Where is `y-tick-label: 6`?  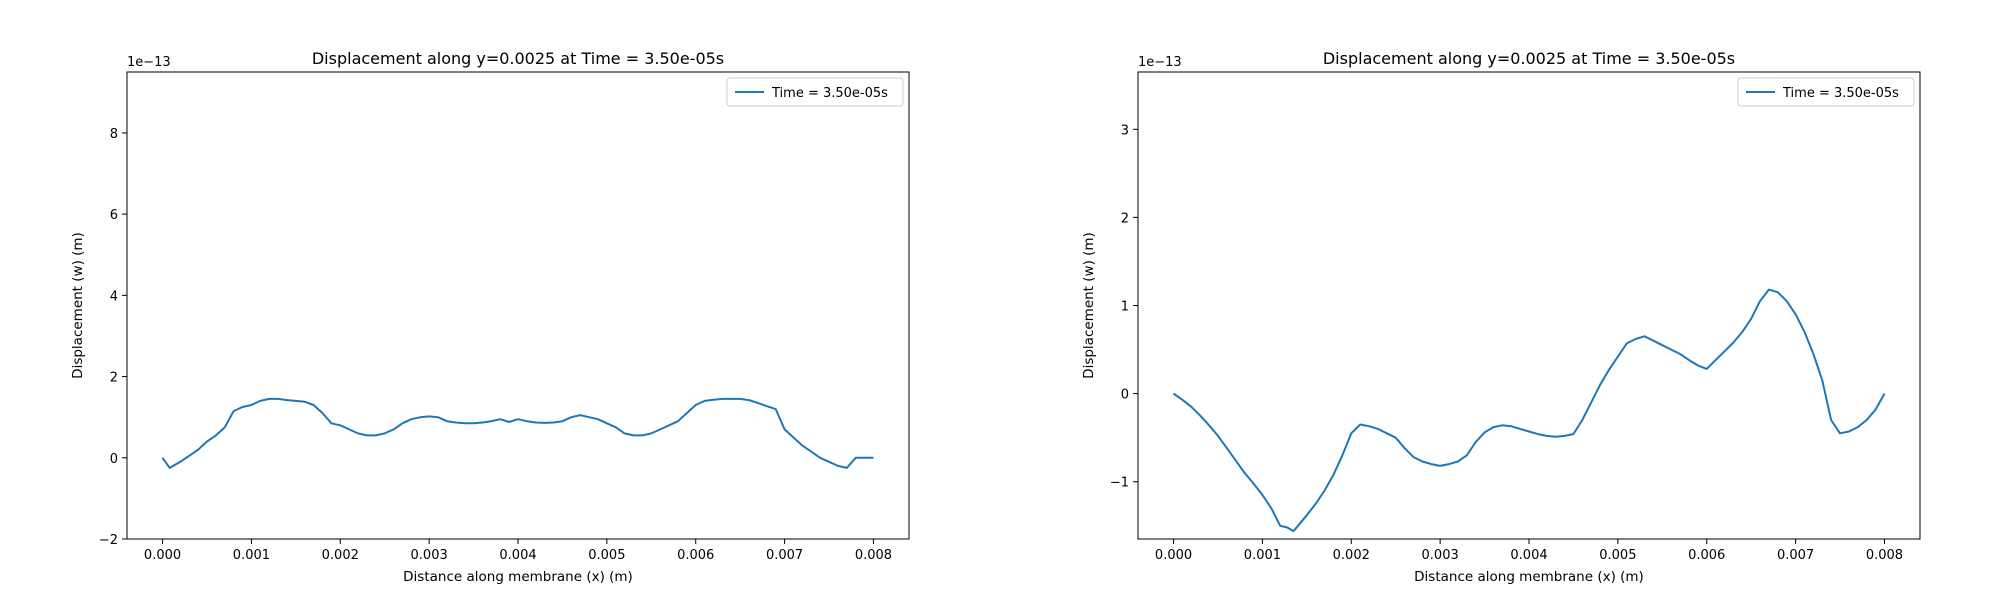 y-tick-label: 6 is located at coordinates (114, 215).